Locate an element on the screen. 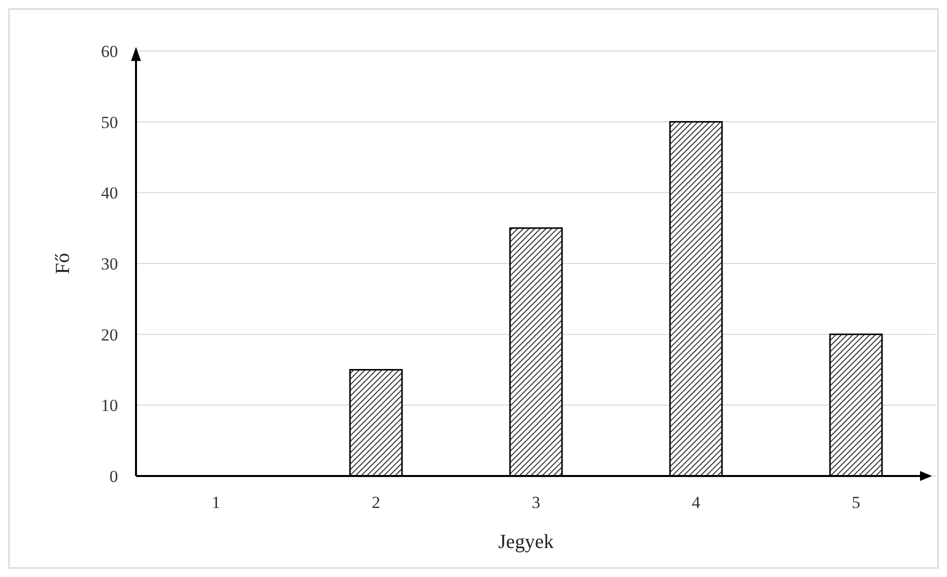  y-axis-title: Fő is located at coordinates (63, 263).